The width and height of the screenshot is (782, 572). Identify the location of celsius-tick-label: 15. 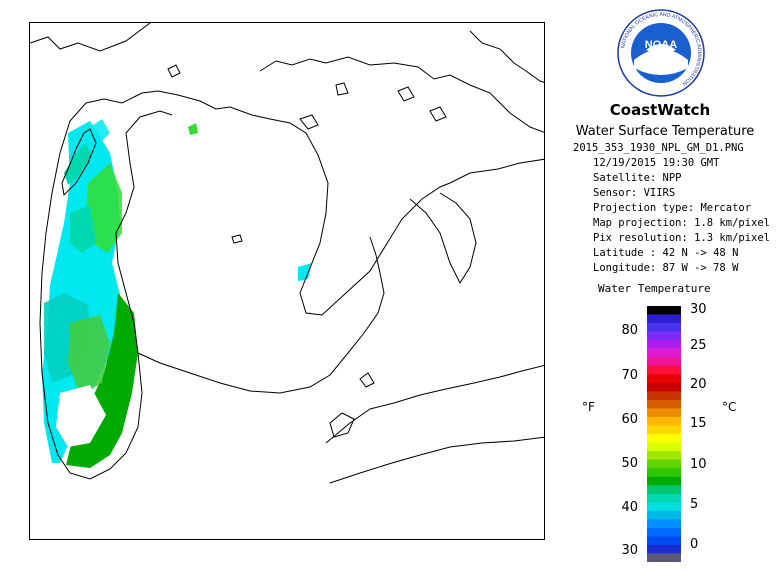
(698, 423).